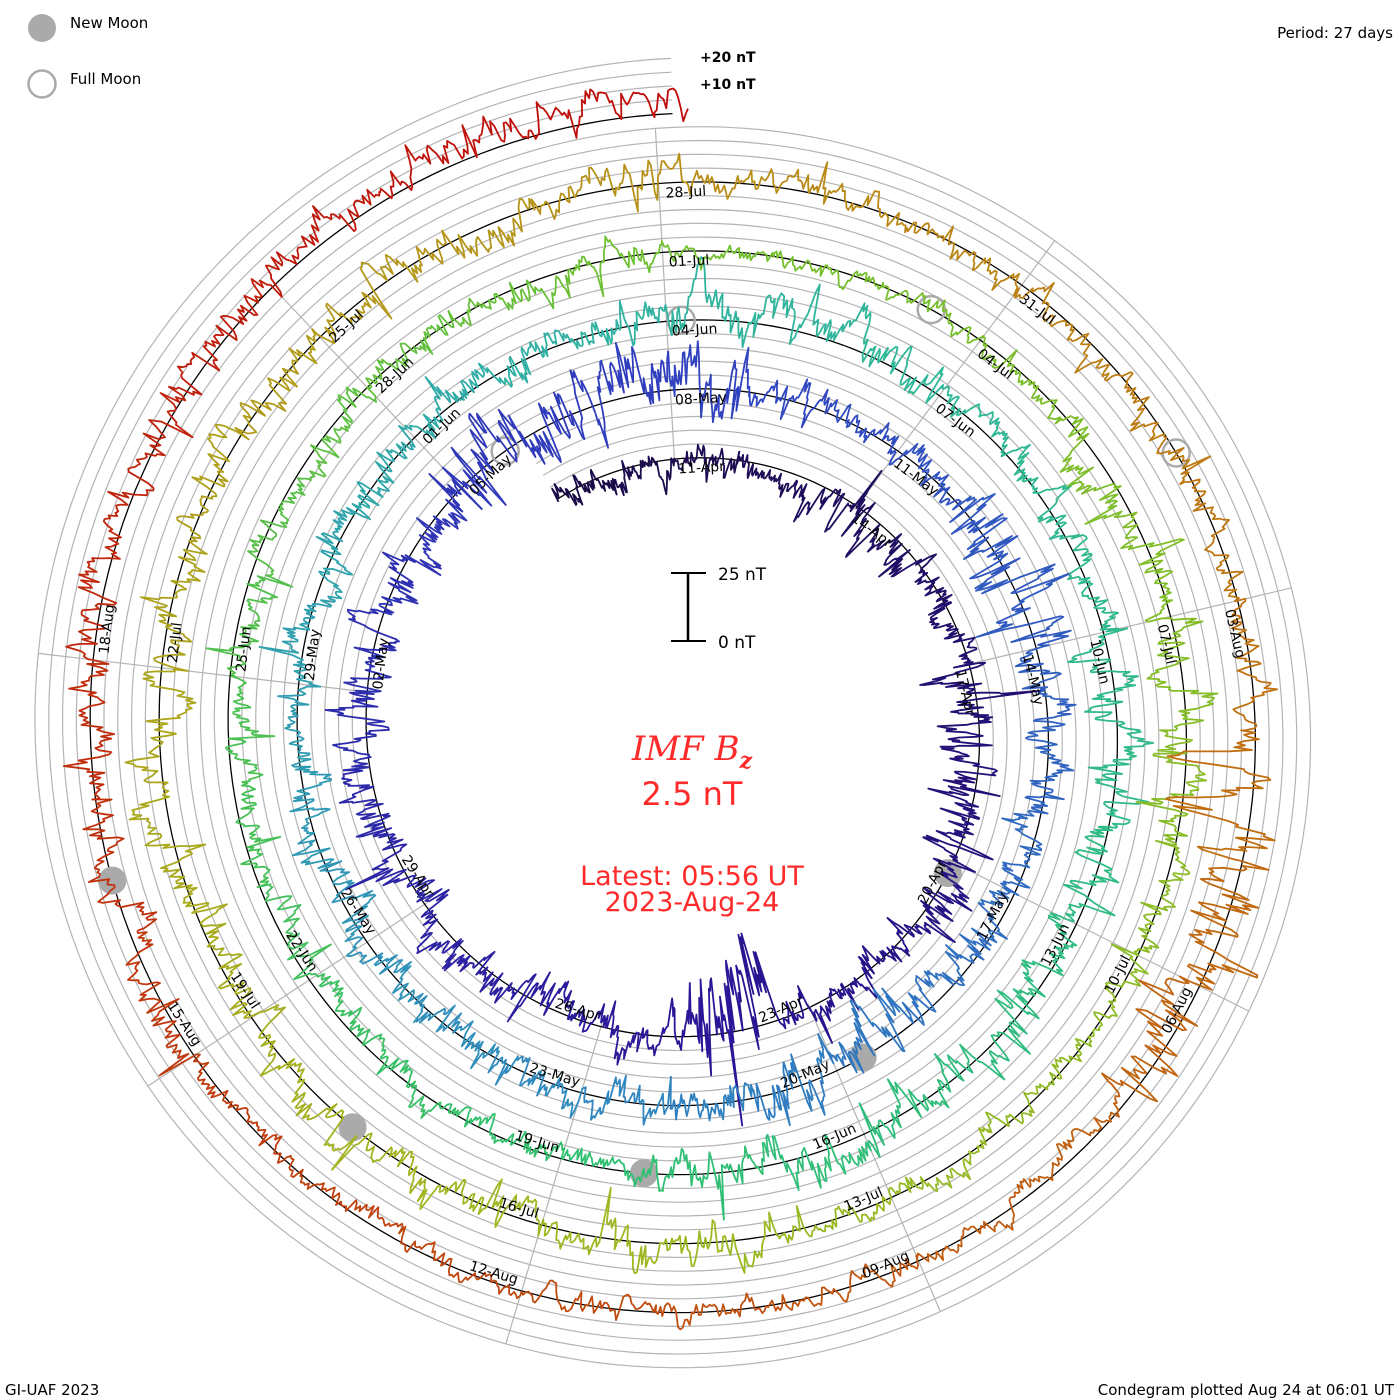 The width and height of the screenshot is (1400, 1400). What do you see at coordinates (42, 84) in the screenshot?
I see `full-moon-legend-icon` at bounding box center [42, 84].